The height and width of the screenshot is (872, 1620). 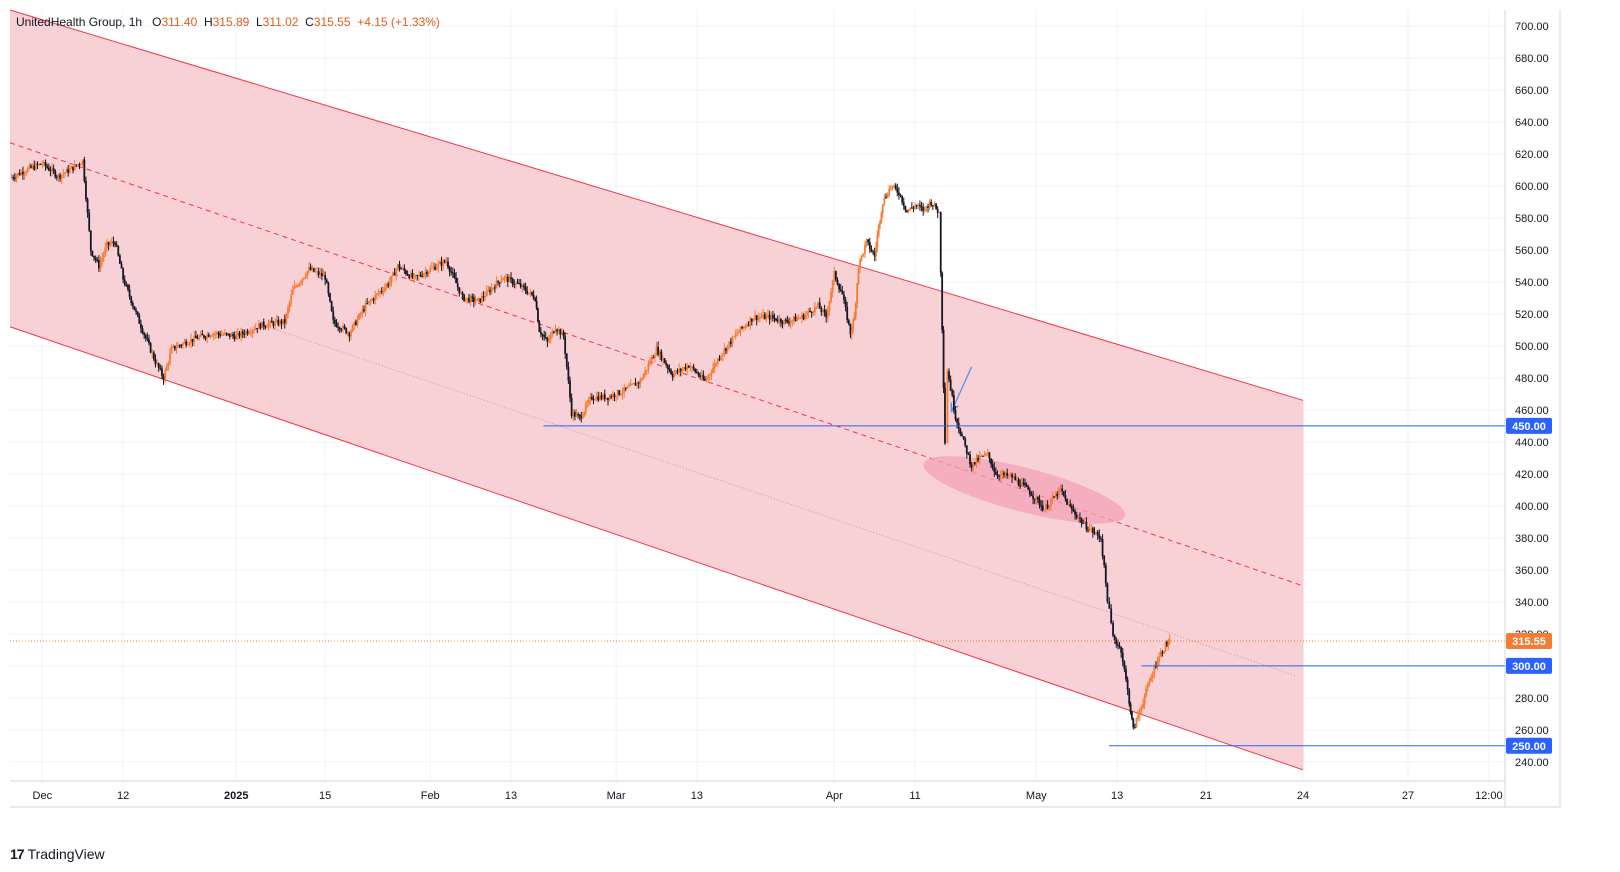 What do you see at coordinates (1532, 571) in the screenshot?
I see `y-tick-label: 360.00` at bounding box center [1532, 571].